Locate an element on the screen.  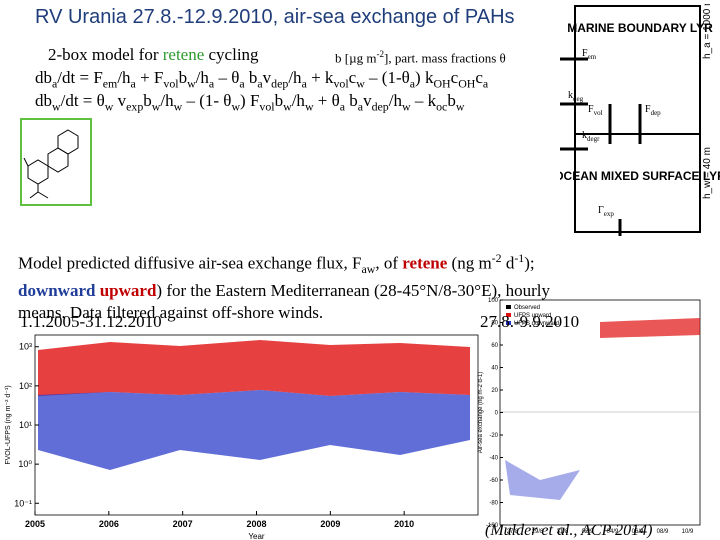
text-run: 2-box model for is located at coordinates (105, 54).